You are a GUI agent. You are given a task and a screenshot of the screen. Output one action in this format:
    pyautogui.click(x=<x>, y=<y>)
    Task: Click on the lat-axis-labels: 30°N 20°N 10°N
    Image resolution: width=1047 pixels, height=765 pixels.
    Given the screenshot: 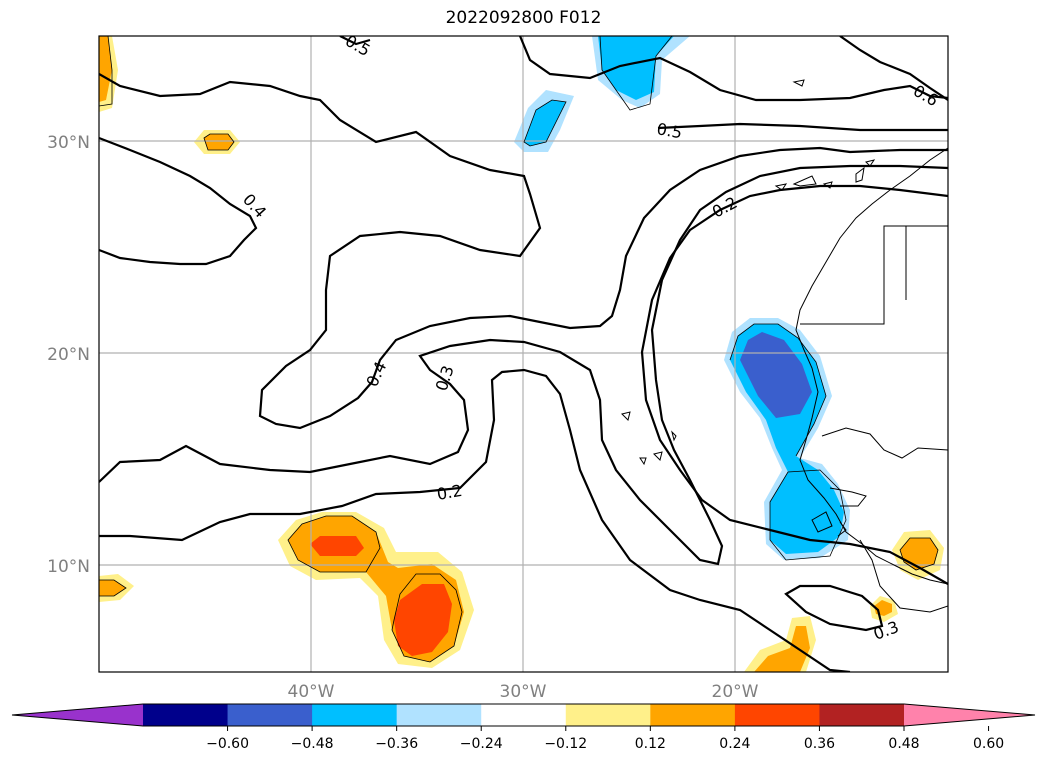 What is the action you would take?
    pyautogui.click(x=68, y=355)
    